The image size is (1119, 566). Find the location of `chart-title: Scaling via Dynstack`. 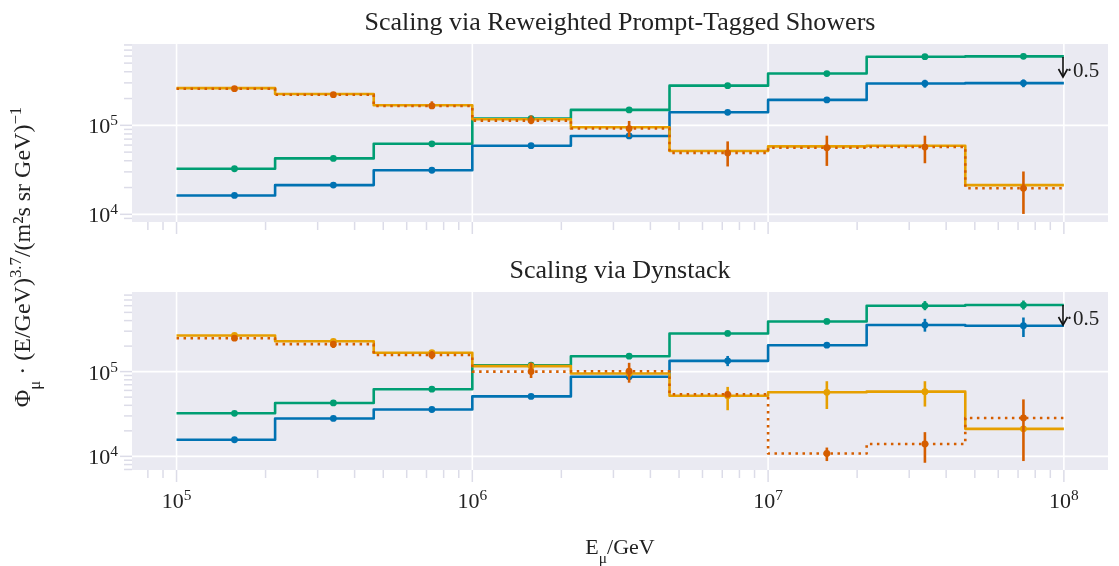

chart-title: Scaling via Dynstack is located at coordinates (620, 269).